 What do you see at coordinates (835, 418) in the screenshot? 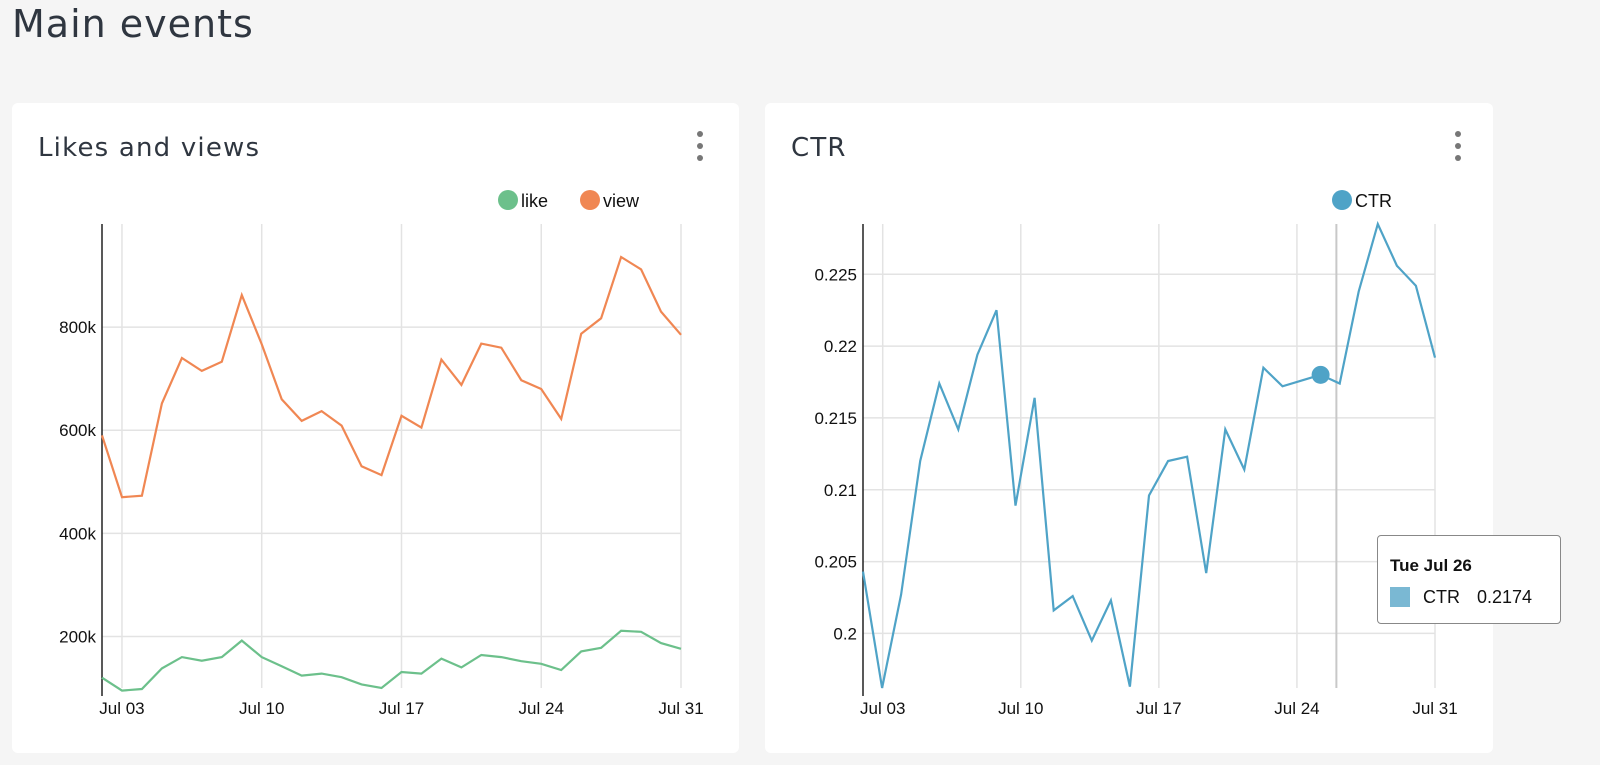
I see `y-tick-label: 0.215` at bounding box center [835, 418].